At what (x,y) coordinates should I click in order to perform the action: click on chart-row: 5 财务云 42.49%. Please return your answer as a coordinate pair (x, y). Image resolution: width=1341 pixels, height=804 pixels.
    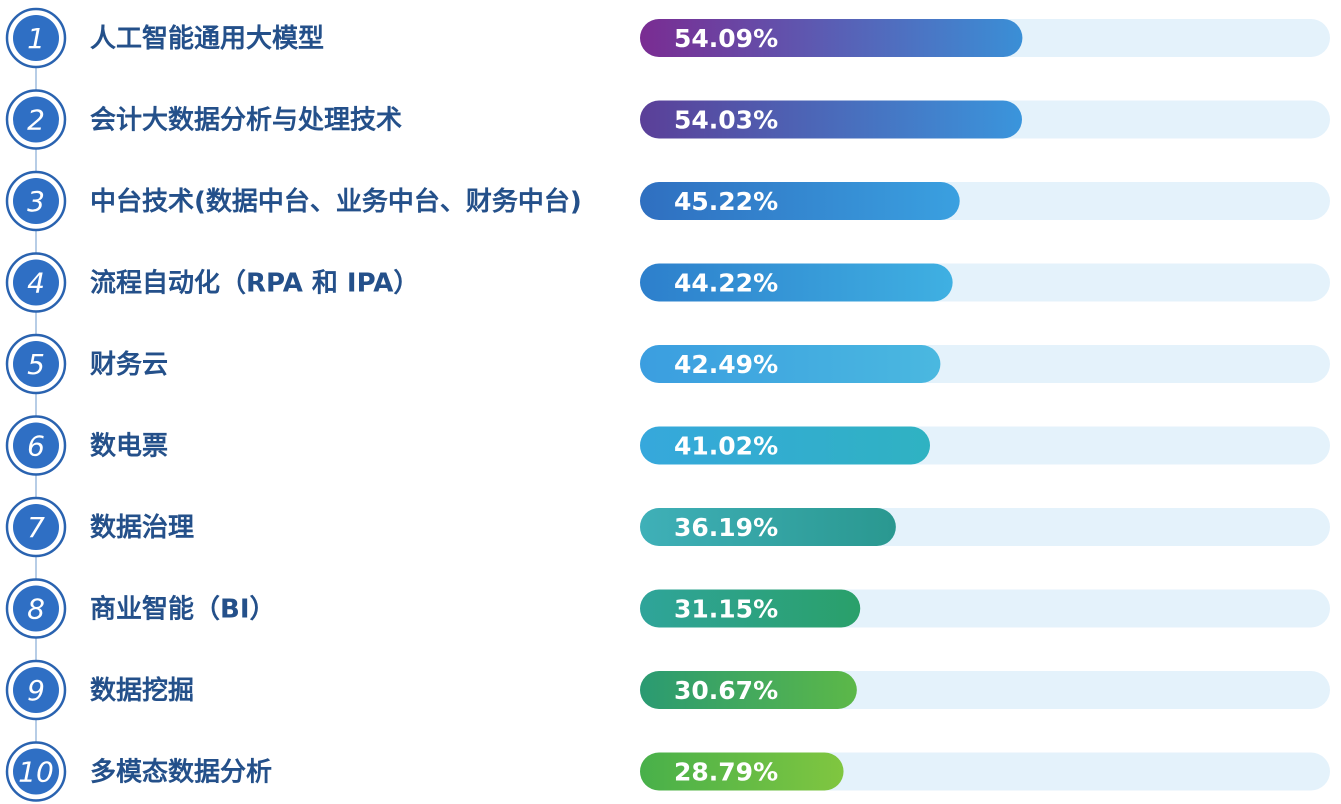
    Looking at the image, I should click on (667, 364).